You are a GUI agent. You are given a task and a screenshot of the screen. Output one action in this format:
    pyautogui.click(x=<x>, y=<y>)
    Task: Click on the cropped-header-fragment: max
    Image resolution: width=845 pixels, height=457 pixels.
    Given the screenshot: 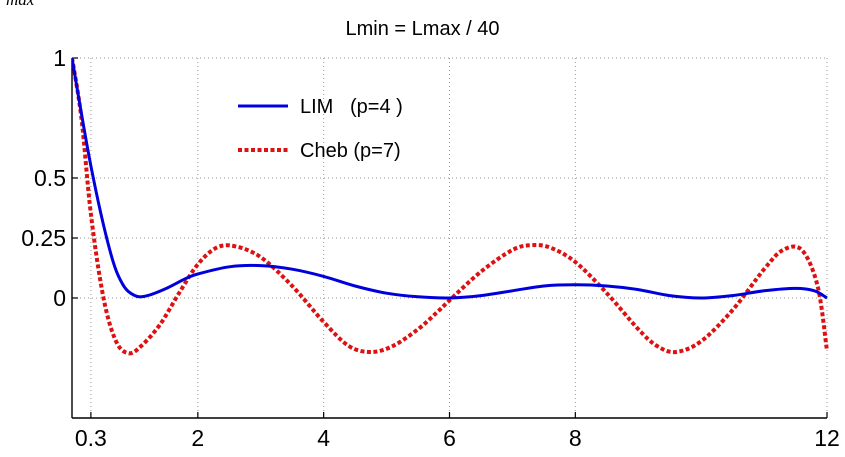 What is the action you would take?
    pyautogui.click(x=20, y=5)
    